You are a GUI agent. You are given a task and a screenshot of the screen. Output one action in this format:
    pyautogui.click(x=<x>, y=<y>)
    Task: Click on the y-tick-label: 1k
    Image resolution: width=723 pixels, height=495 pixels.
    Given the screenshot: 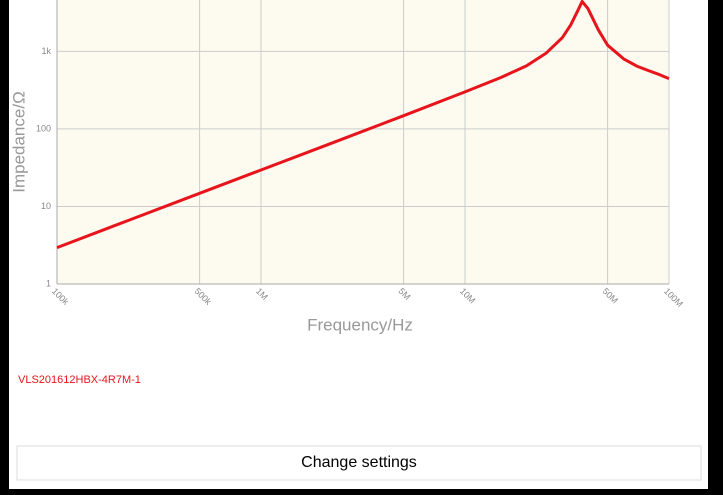 What is the action you would take?
    pyautogui.click(x=46, y=51)
    